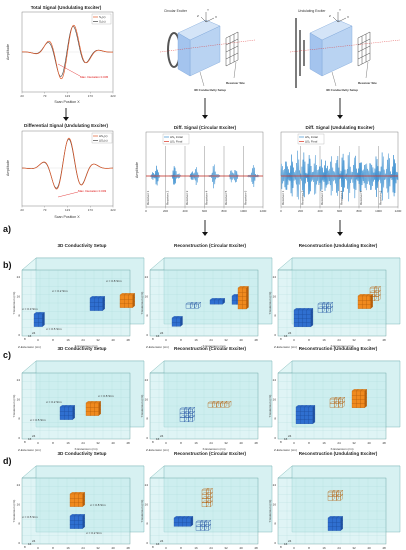 The height and width of the screenshot is (550, 406). Describe the element at coordinates (283, 197) in the screenshot. I see `receiver-label: Receiver 1` at that location.